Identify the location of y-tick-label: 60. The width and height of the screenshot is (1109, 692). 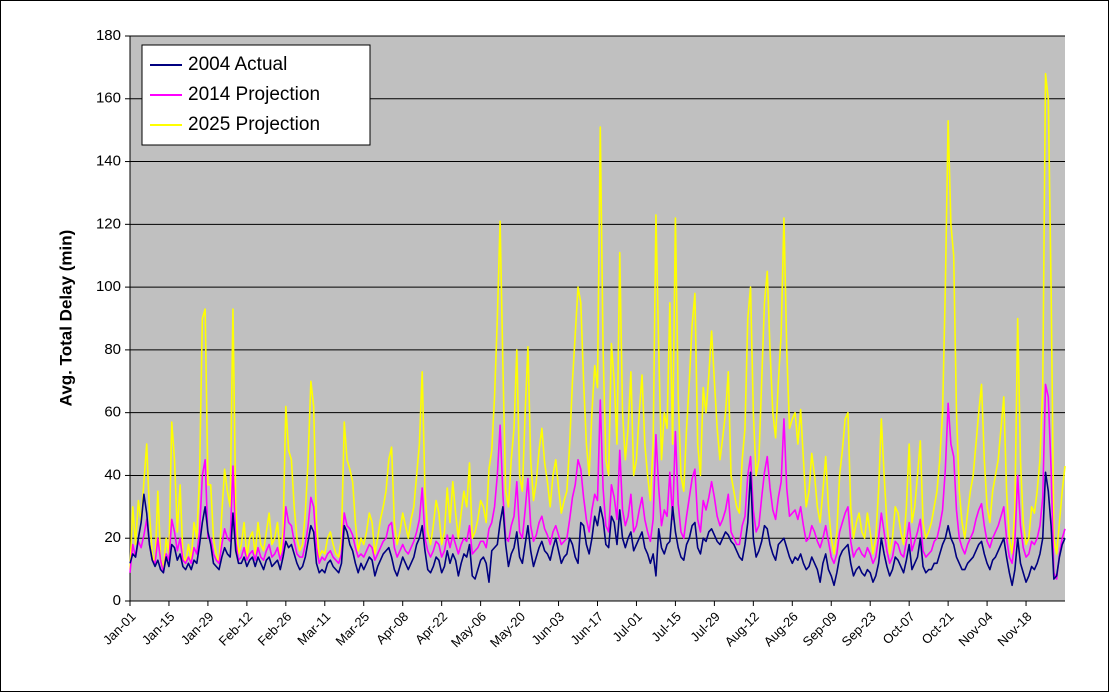
(112, 412).